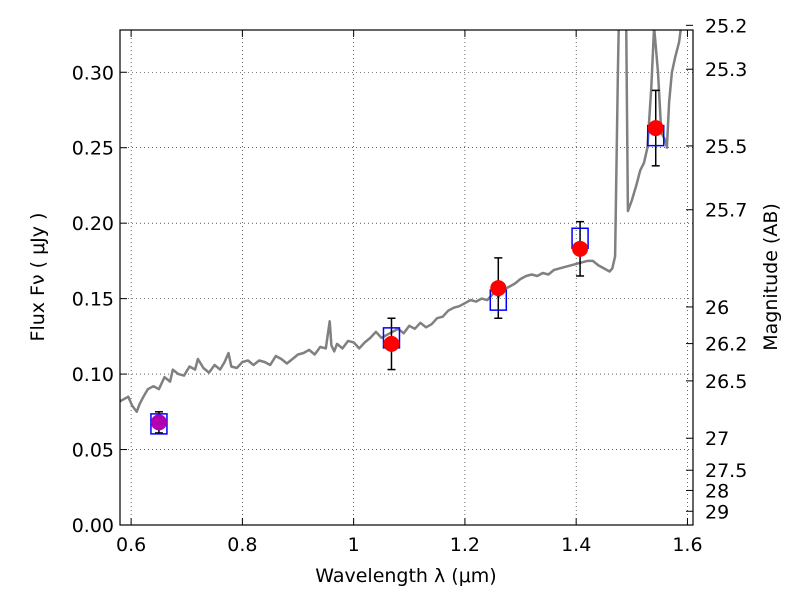  What do you see at coordinates (726, 26) in the screenshot?
I see `mag-tick-label: 25.2` at bounding box center [726, 26].